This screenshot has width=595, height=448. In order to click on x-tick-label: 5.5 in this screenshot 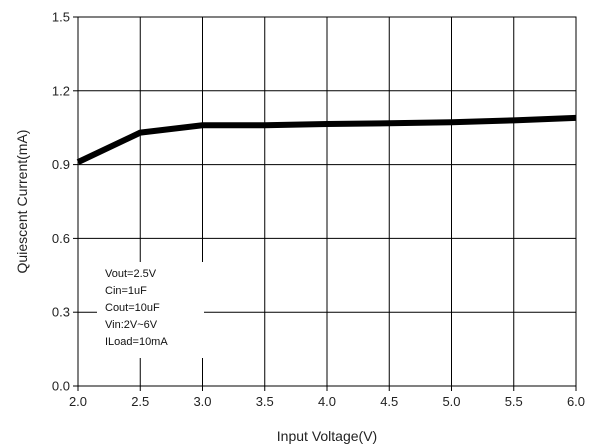, I will do `click(514, 401)`.